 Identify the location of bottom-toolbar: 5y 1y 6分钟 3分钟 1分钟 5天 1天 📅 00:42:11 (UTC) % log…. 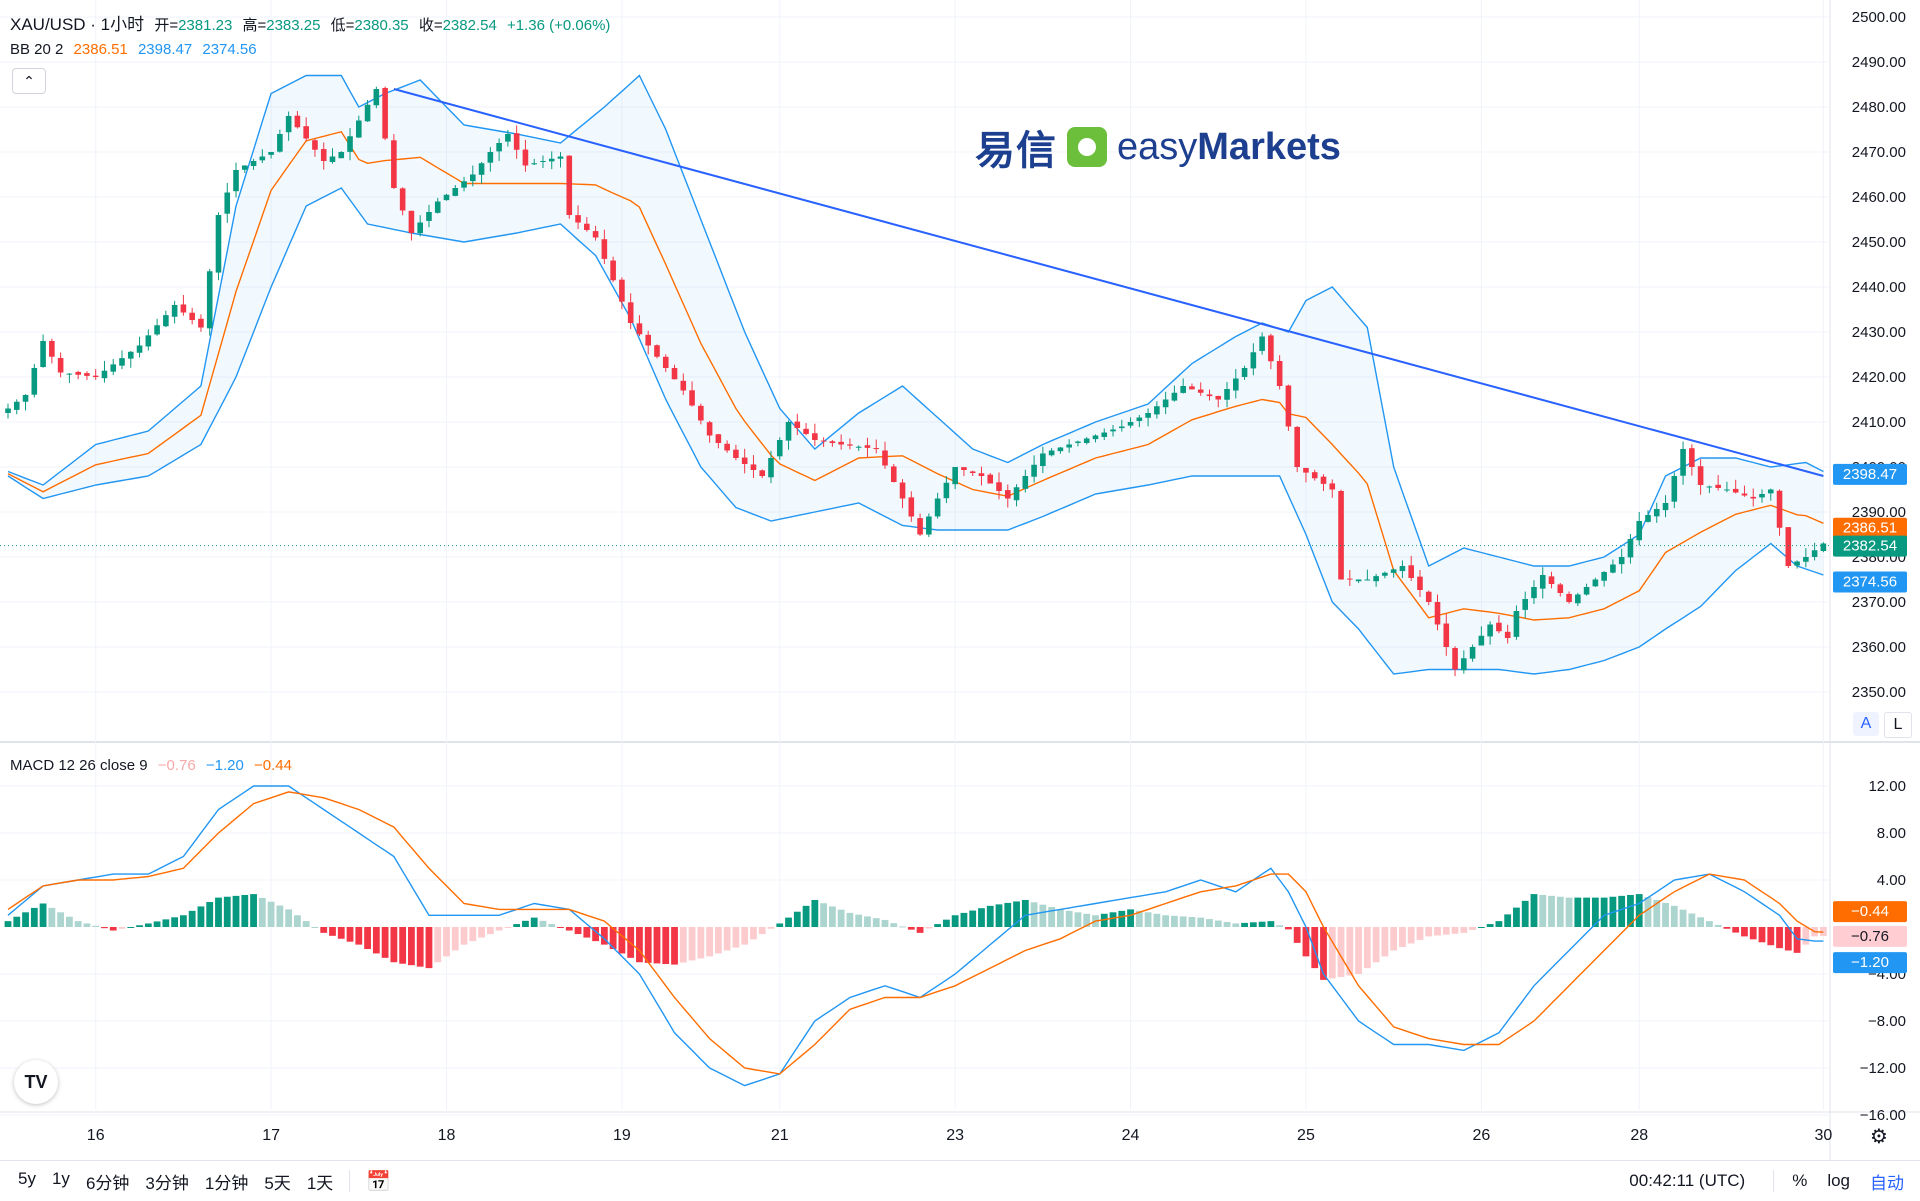
(960, 1180).